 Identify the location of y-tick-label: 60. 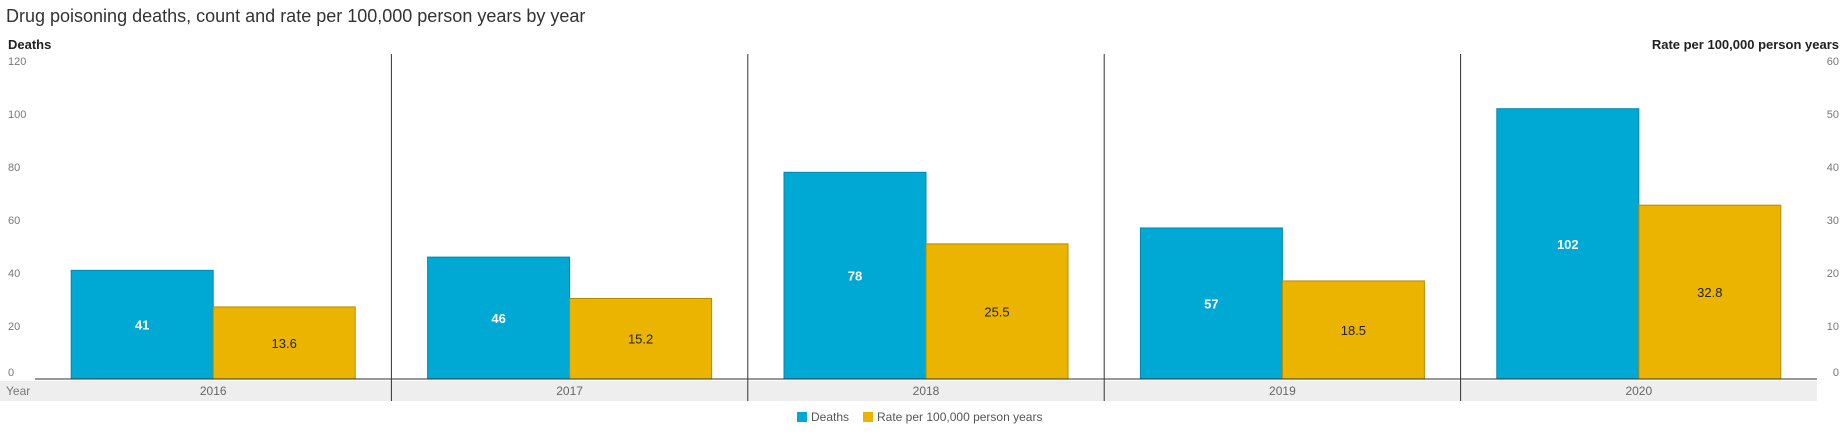
(14, 221).